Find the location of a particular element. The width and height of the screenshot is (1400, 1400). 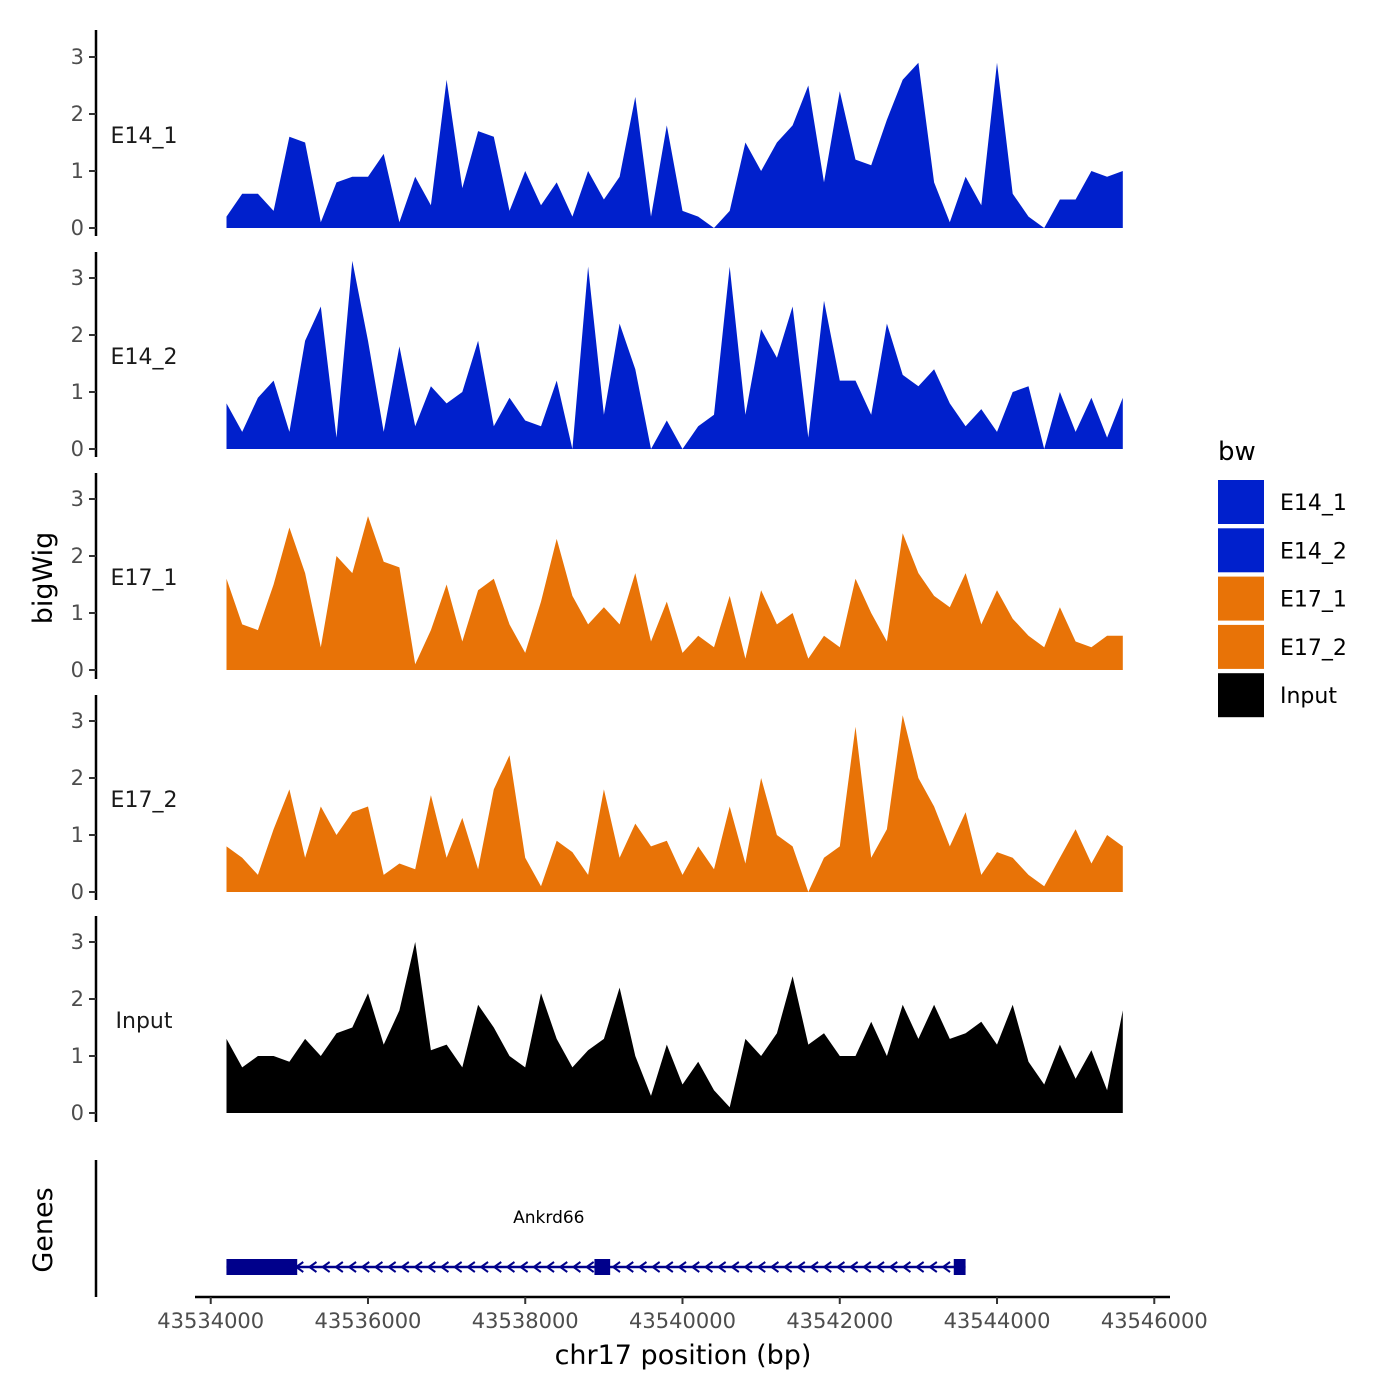

gene-model: Ankrd66 is located at coordinates (596, 1241).